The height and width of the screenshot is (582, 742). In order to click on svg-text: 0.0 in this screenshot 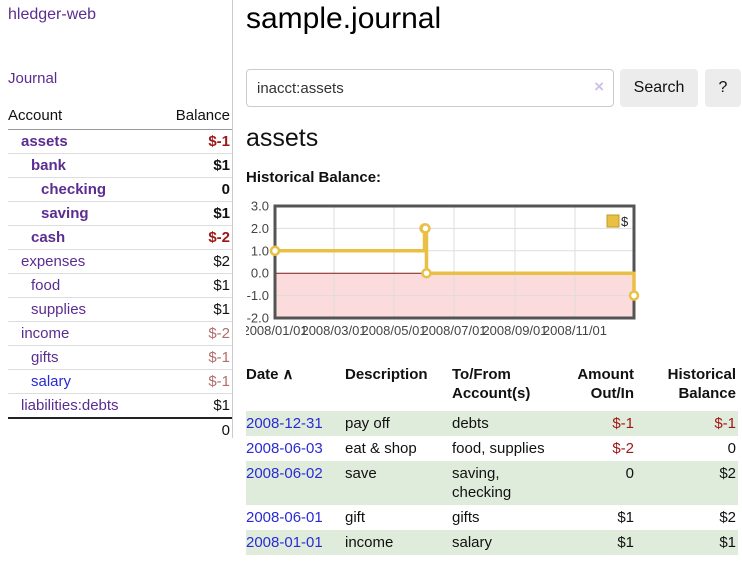, I will do `click(260, 273)`.